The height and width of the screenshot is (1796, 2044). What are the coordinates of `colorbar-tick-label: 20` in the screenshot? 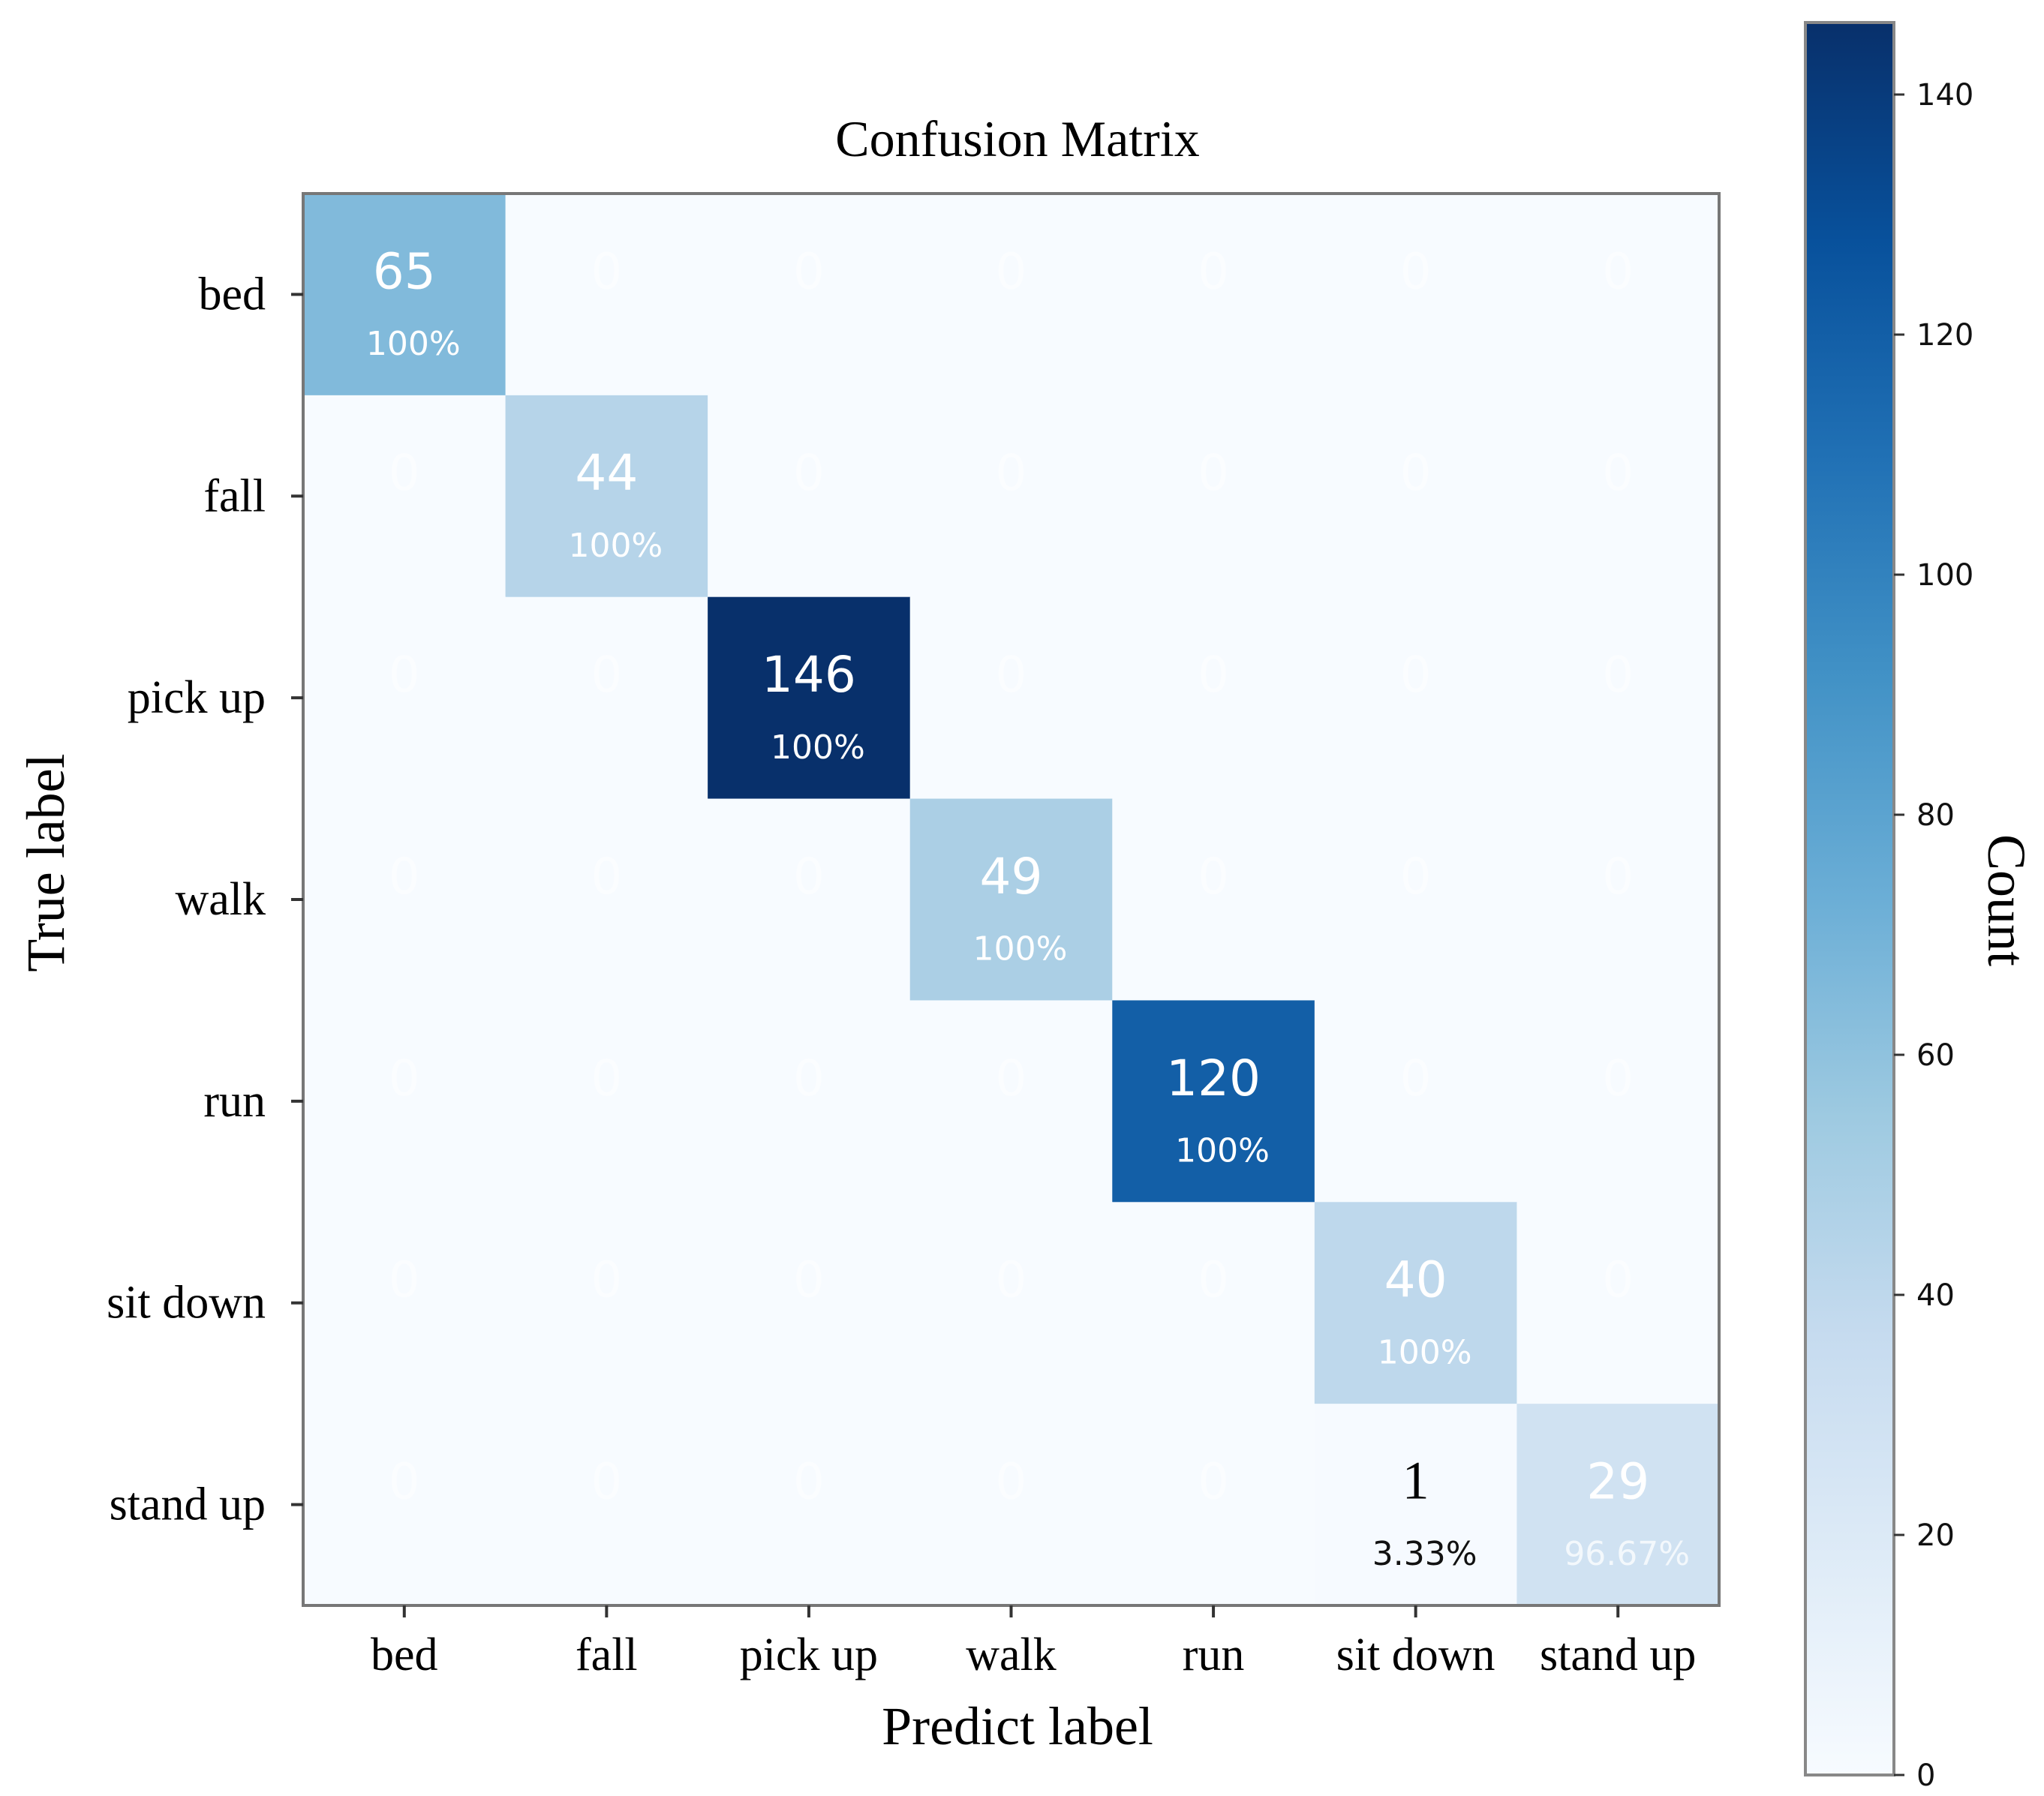 It's located at (1935, 1535).